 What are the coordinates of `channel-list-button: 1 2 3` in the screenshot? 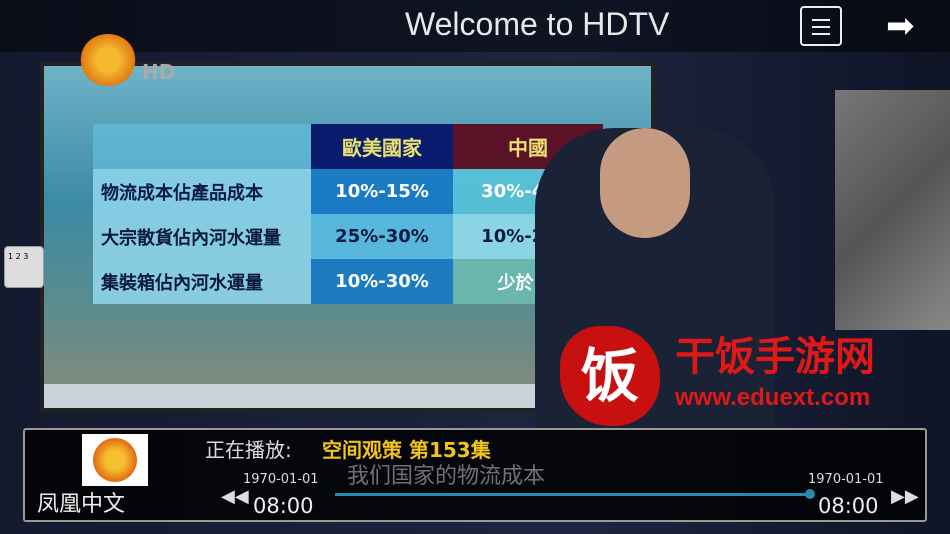 It's located at (24, 267).